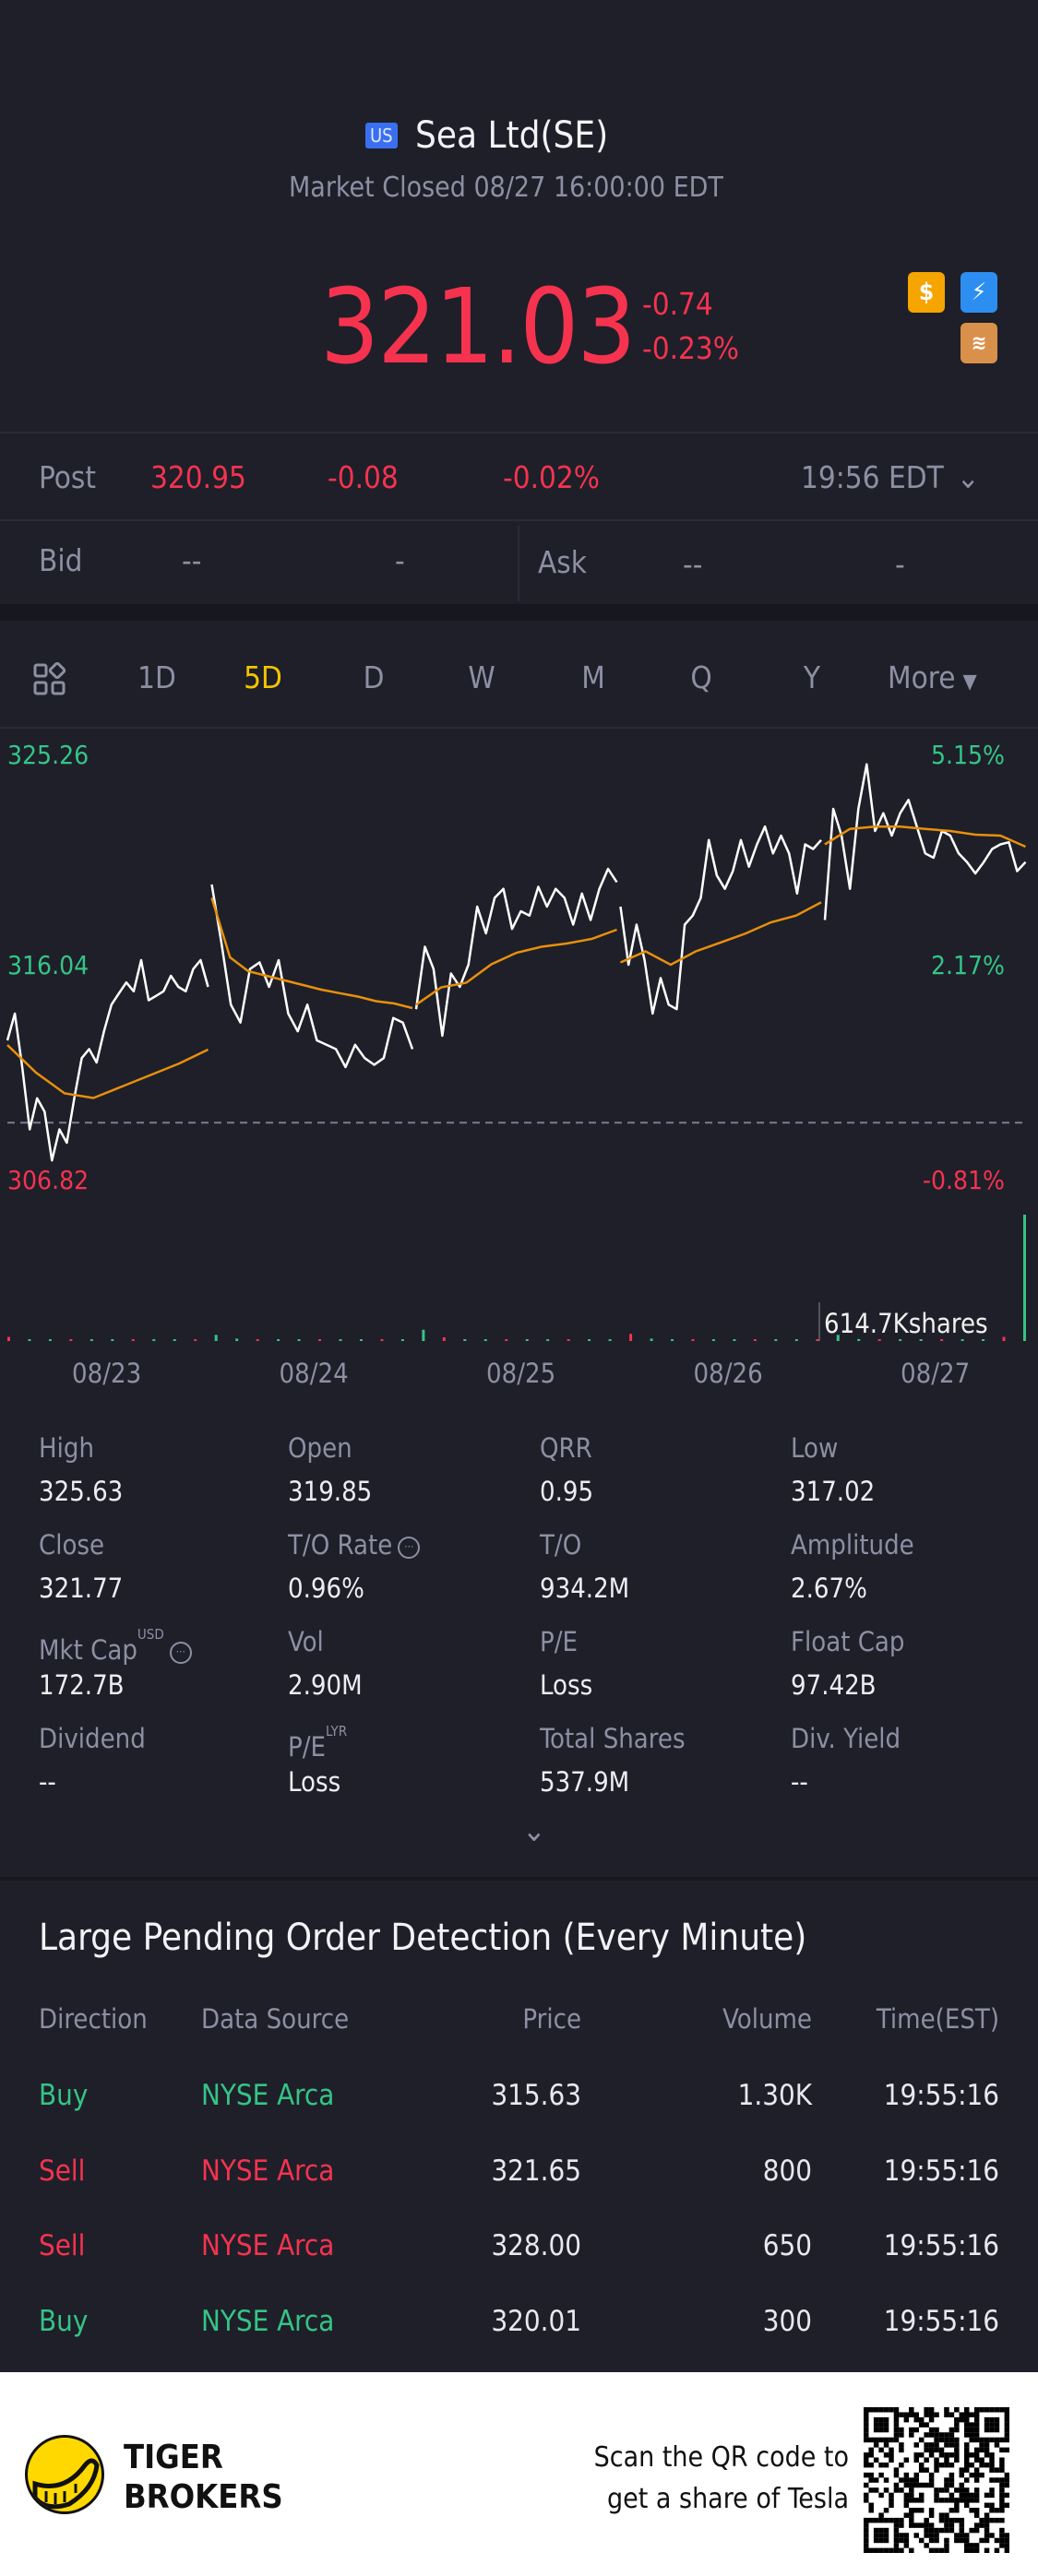  What do you see at coordinates (156, 677) in the screenshot?
I see `tab-1d: 1D` at bounding box center [156, 677].